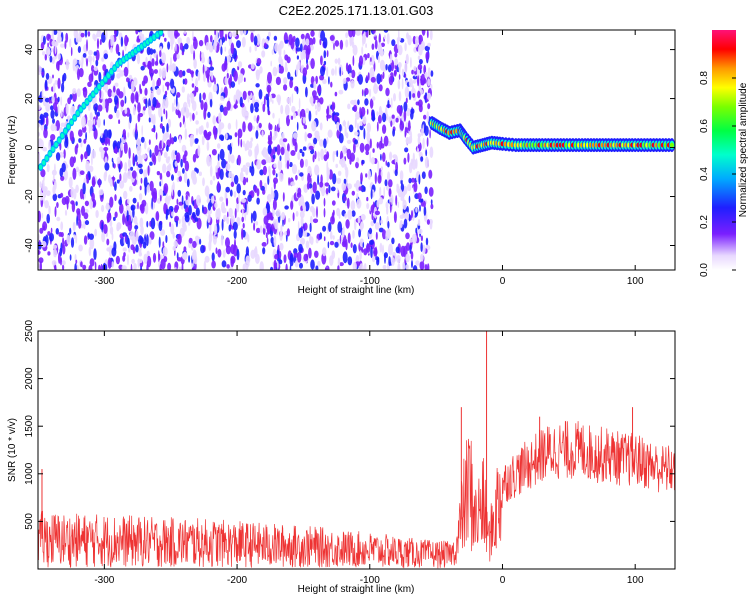  I want to click on spectrogram-y-tick-label: 40, so click(29, 50).